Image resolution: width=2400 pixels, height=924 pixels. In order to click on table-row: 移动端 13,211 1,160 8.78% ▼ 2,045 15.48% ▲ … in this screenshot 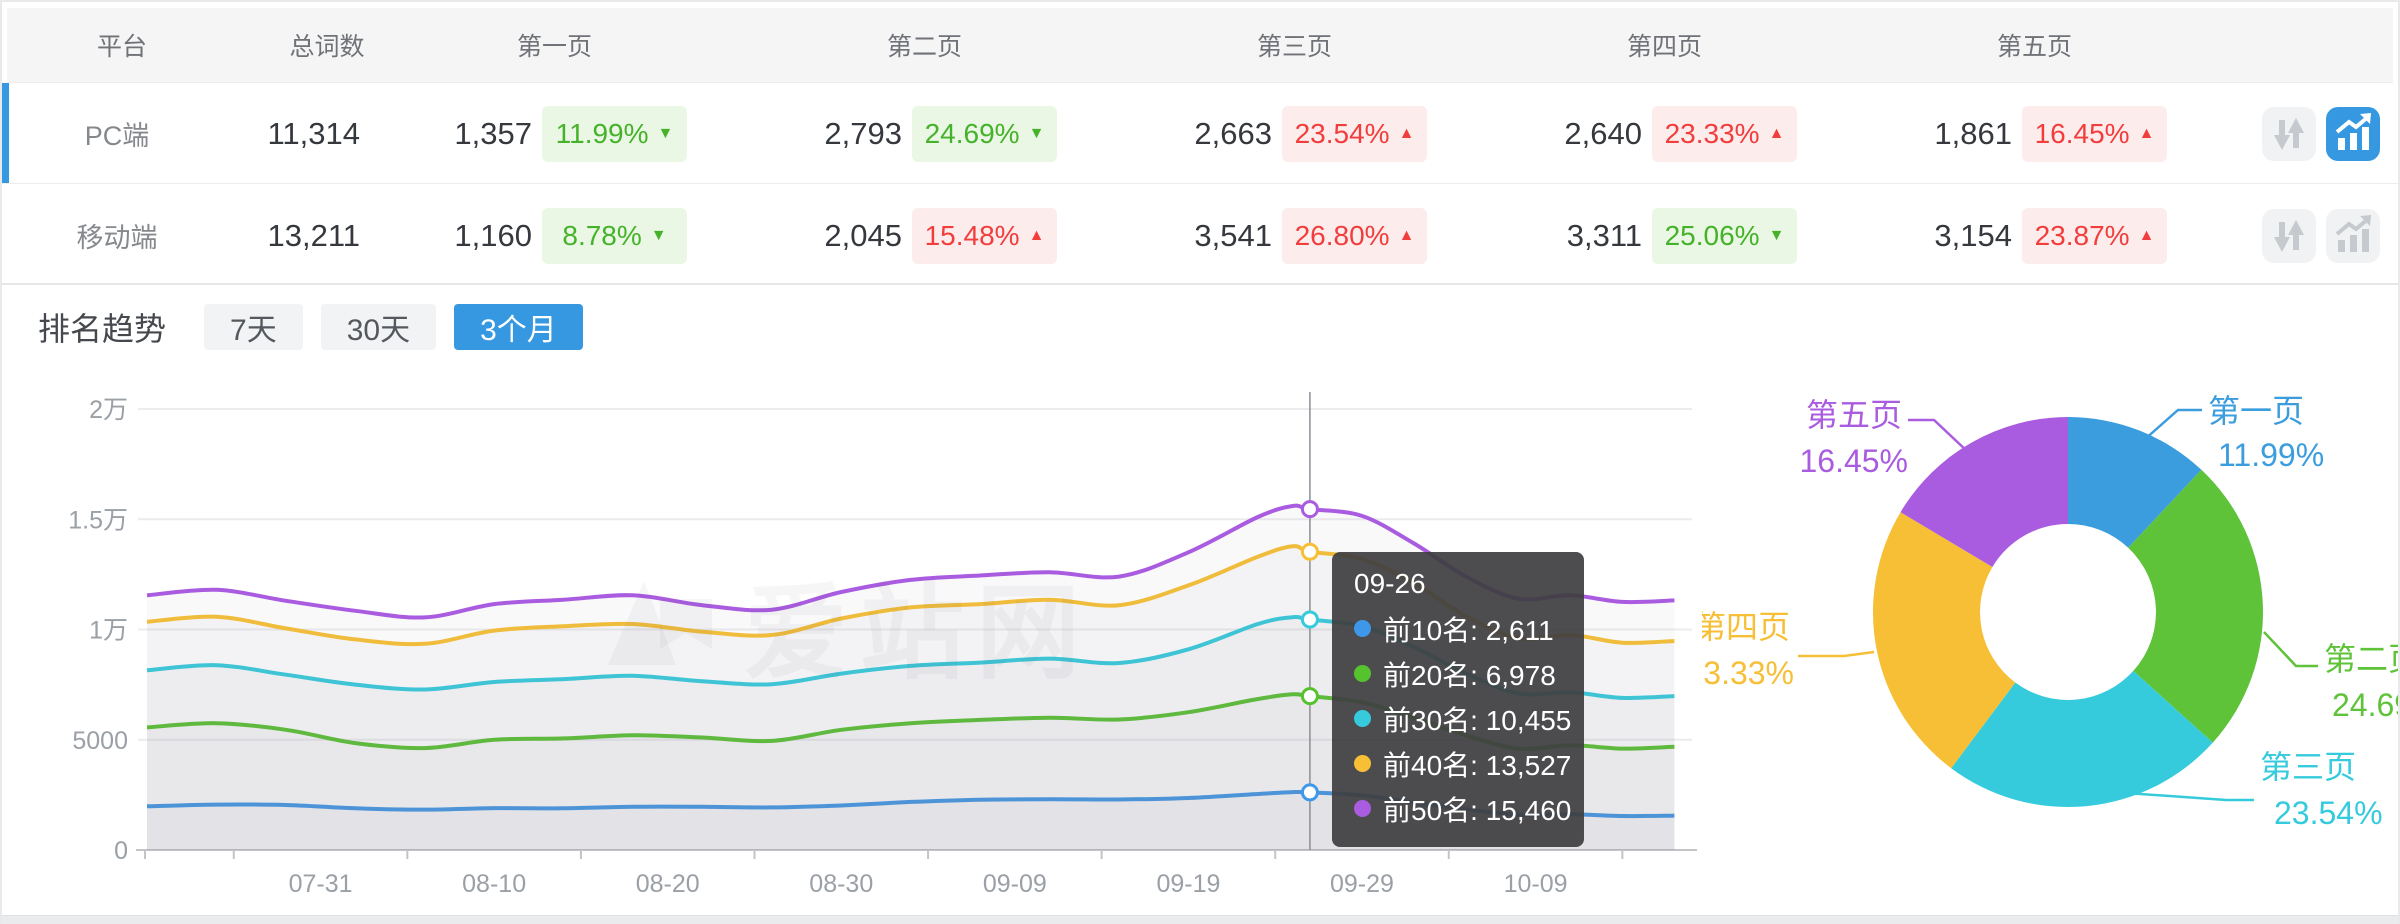, I will do `click(1200, 235)`.